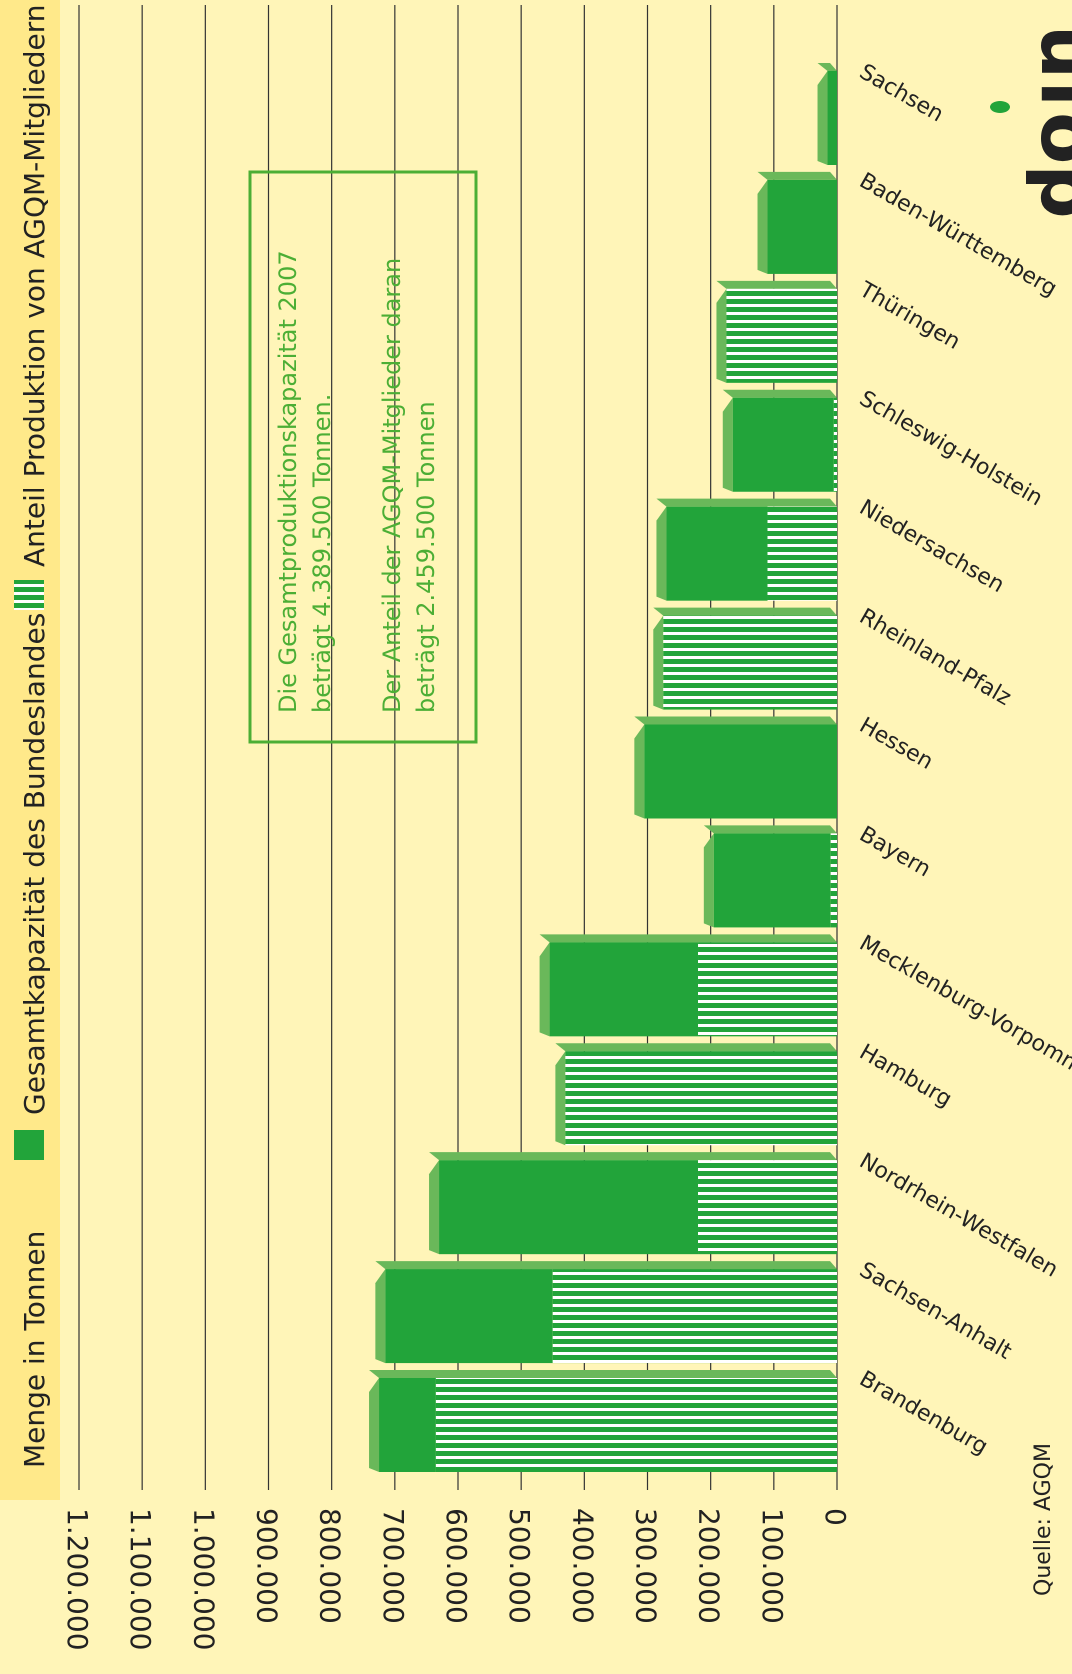  What do you see at coordinates (1048, 122) in the screenshot?
I see `ufop-logo: ufop` at bounding box center [1048, 122].